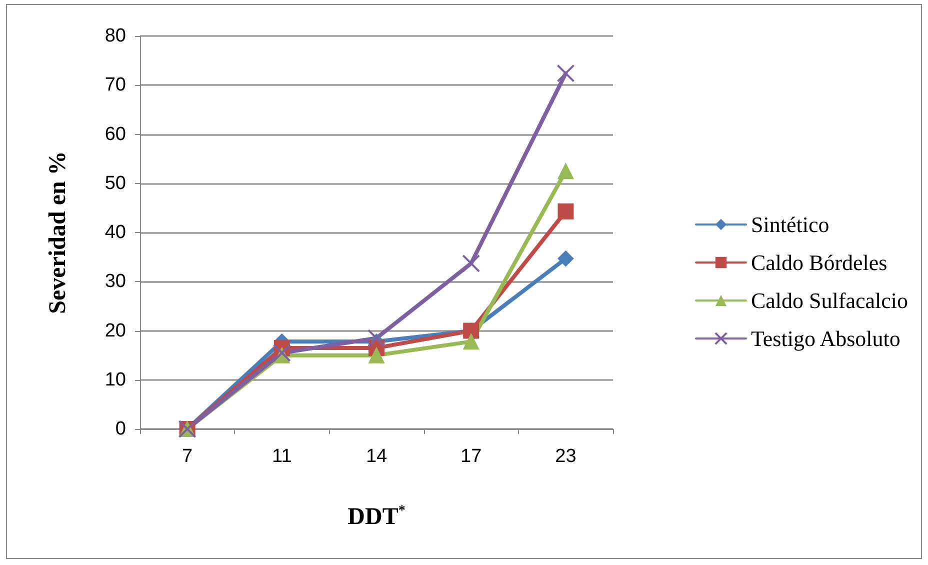 Image resolution: width=928 pixels, height=565 pixels. I want to click on legend-label: Testigo Absoluto, so click(825, 338).